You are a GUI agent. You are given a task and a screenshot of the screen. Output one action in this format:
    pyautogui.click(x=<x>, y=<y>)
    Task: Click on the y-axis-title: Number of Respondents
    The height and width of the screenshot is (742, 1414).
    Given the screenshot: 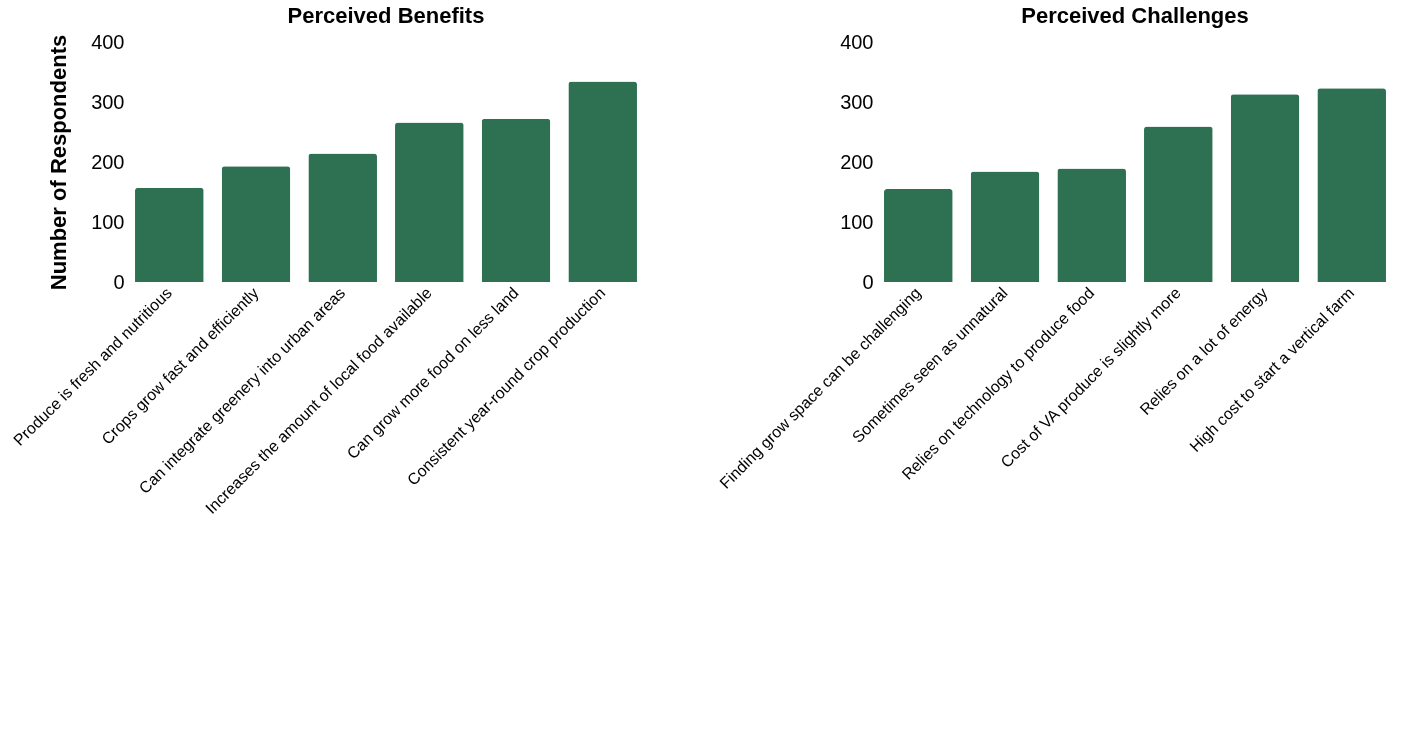 What is the action you would take?
    pyautogui.click(x=59, y=162)
    